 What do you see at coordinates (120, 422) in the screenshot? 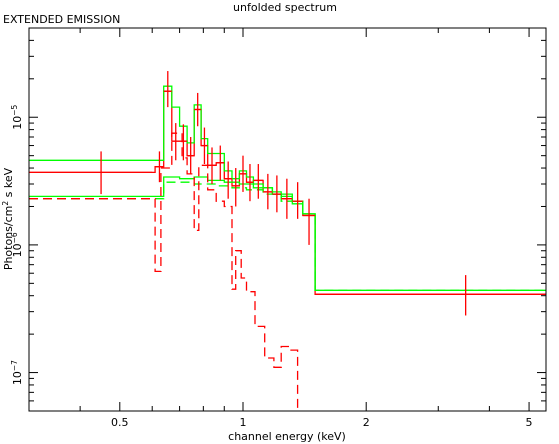
I see `x-tick-label-0: 0.5` at bounding box center [120, 422].